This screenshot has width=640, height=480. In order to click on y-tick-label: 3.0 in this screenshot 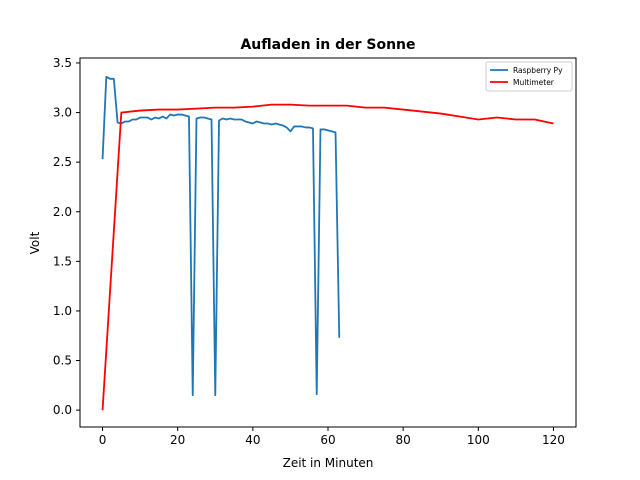, I will do `click(62, 113)`.